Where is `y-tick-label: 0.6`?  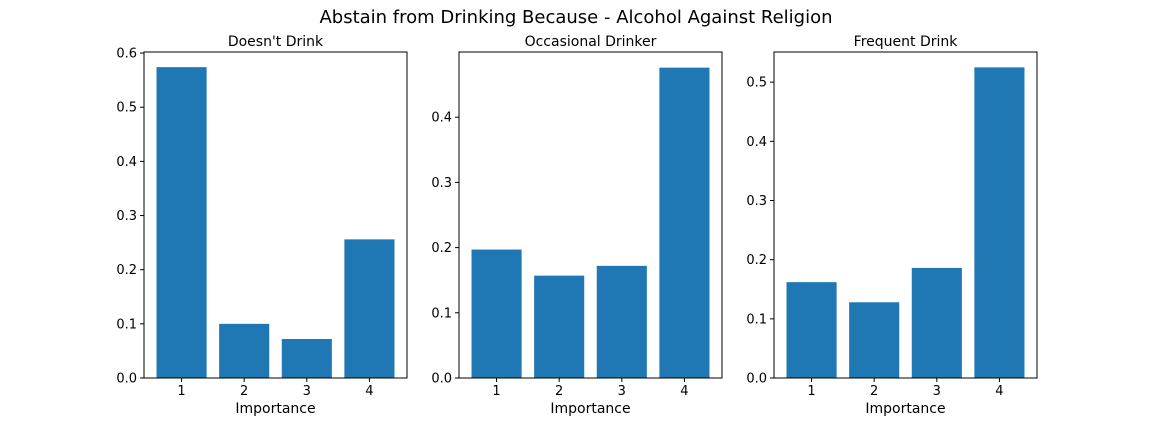 y-tick-label: 0.6 is located at coordinates (126, 54).